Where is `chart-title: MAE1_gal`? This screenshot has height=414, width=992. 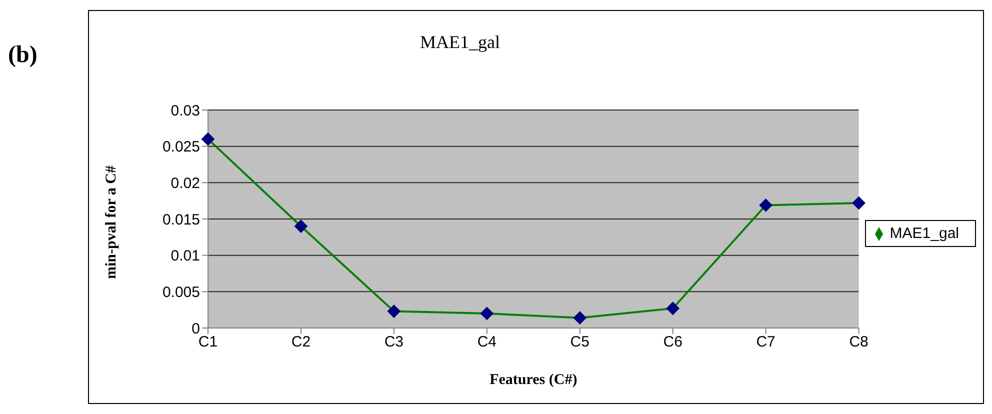 chart-title: MAE1_gal is located at coordinates (460, 42).